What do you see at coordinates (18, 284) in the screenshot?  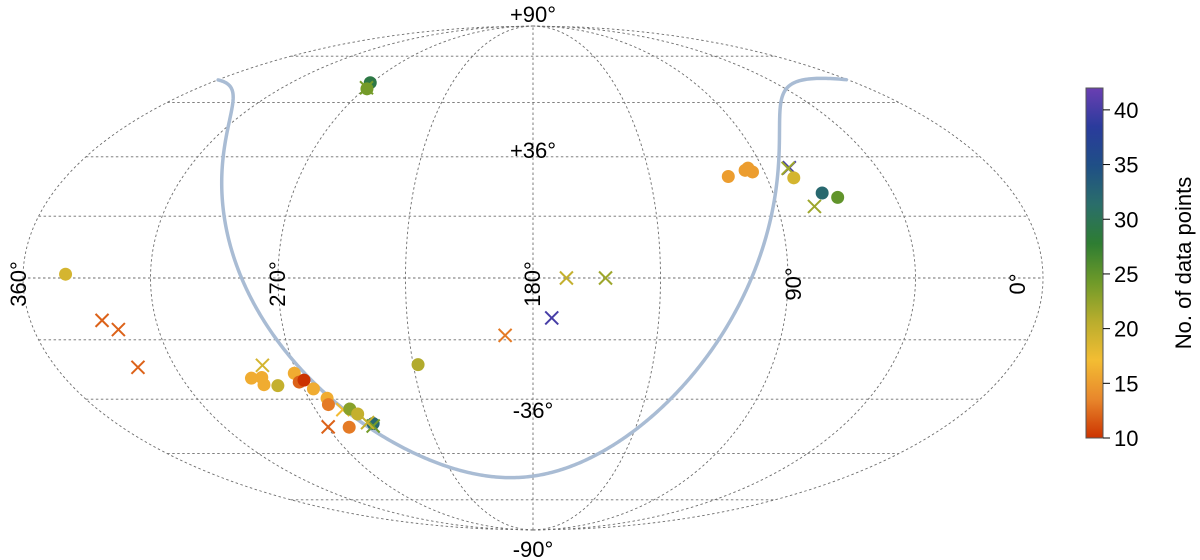 I see `lon-label-360: 360°` at bounding box center [18, 284].